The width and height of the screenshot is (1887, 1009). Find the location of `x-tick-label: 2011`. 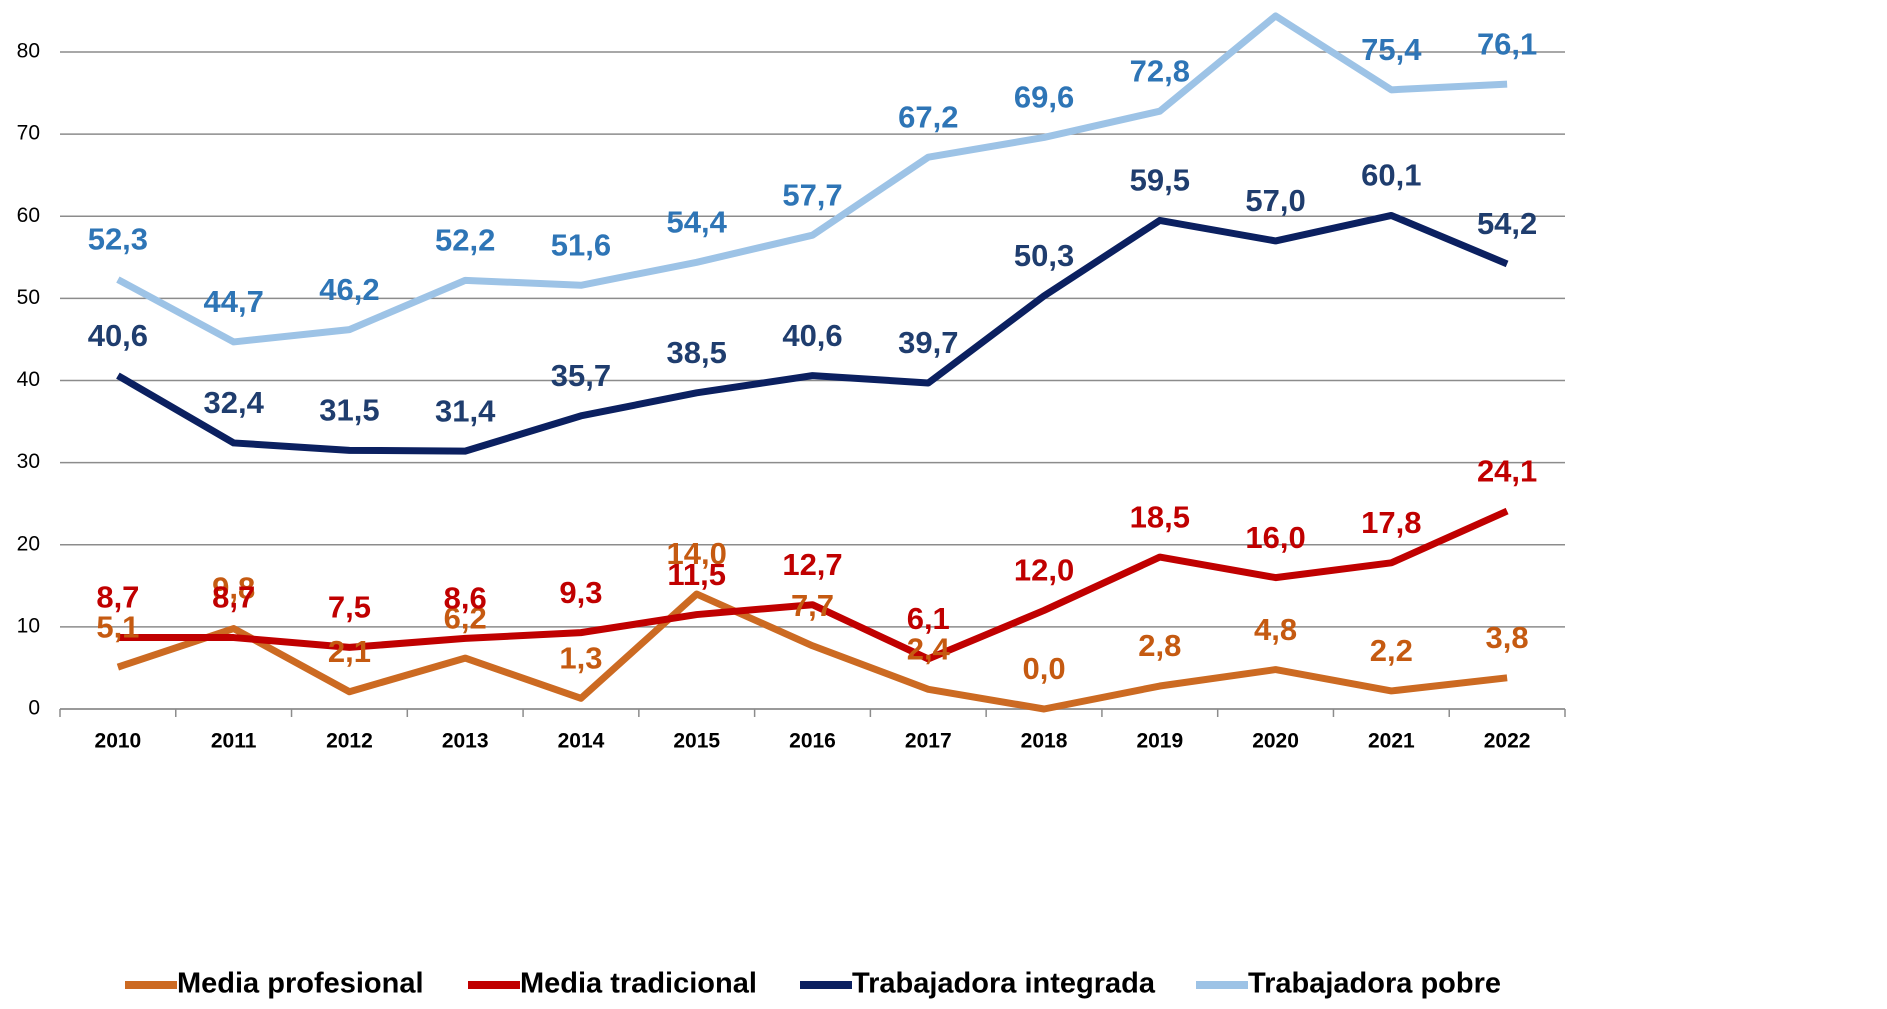

x-tick-label: 2011 is located at coordinates (234, 741).